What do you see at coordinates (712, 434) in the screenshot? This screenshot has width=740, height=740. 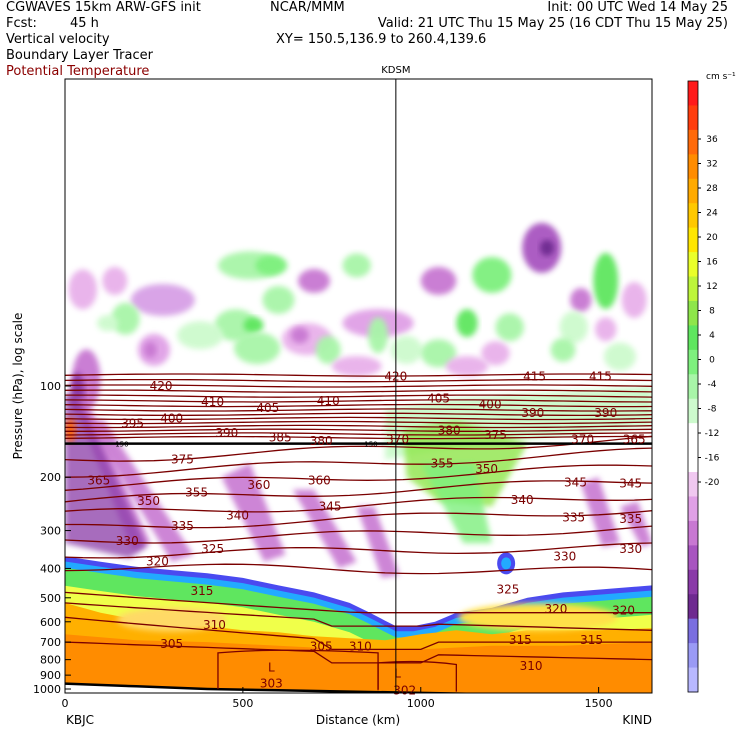 I see `colorbar-tick-label: -12` at bounding box center [712, 434].